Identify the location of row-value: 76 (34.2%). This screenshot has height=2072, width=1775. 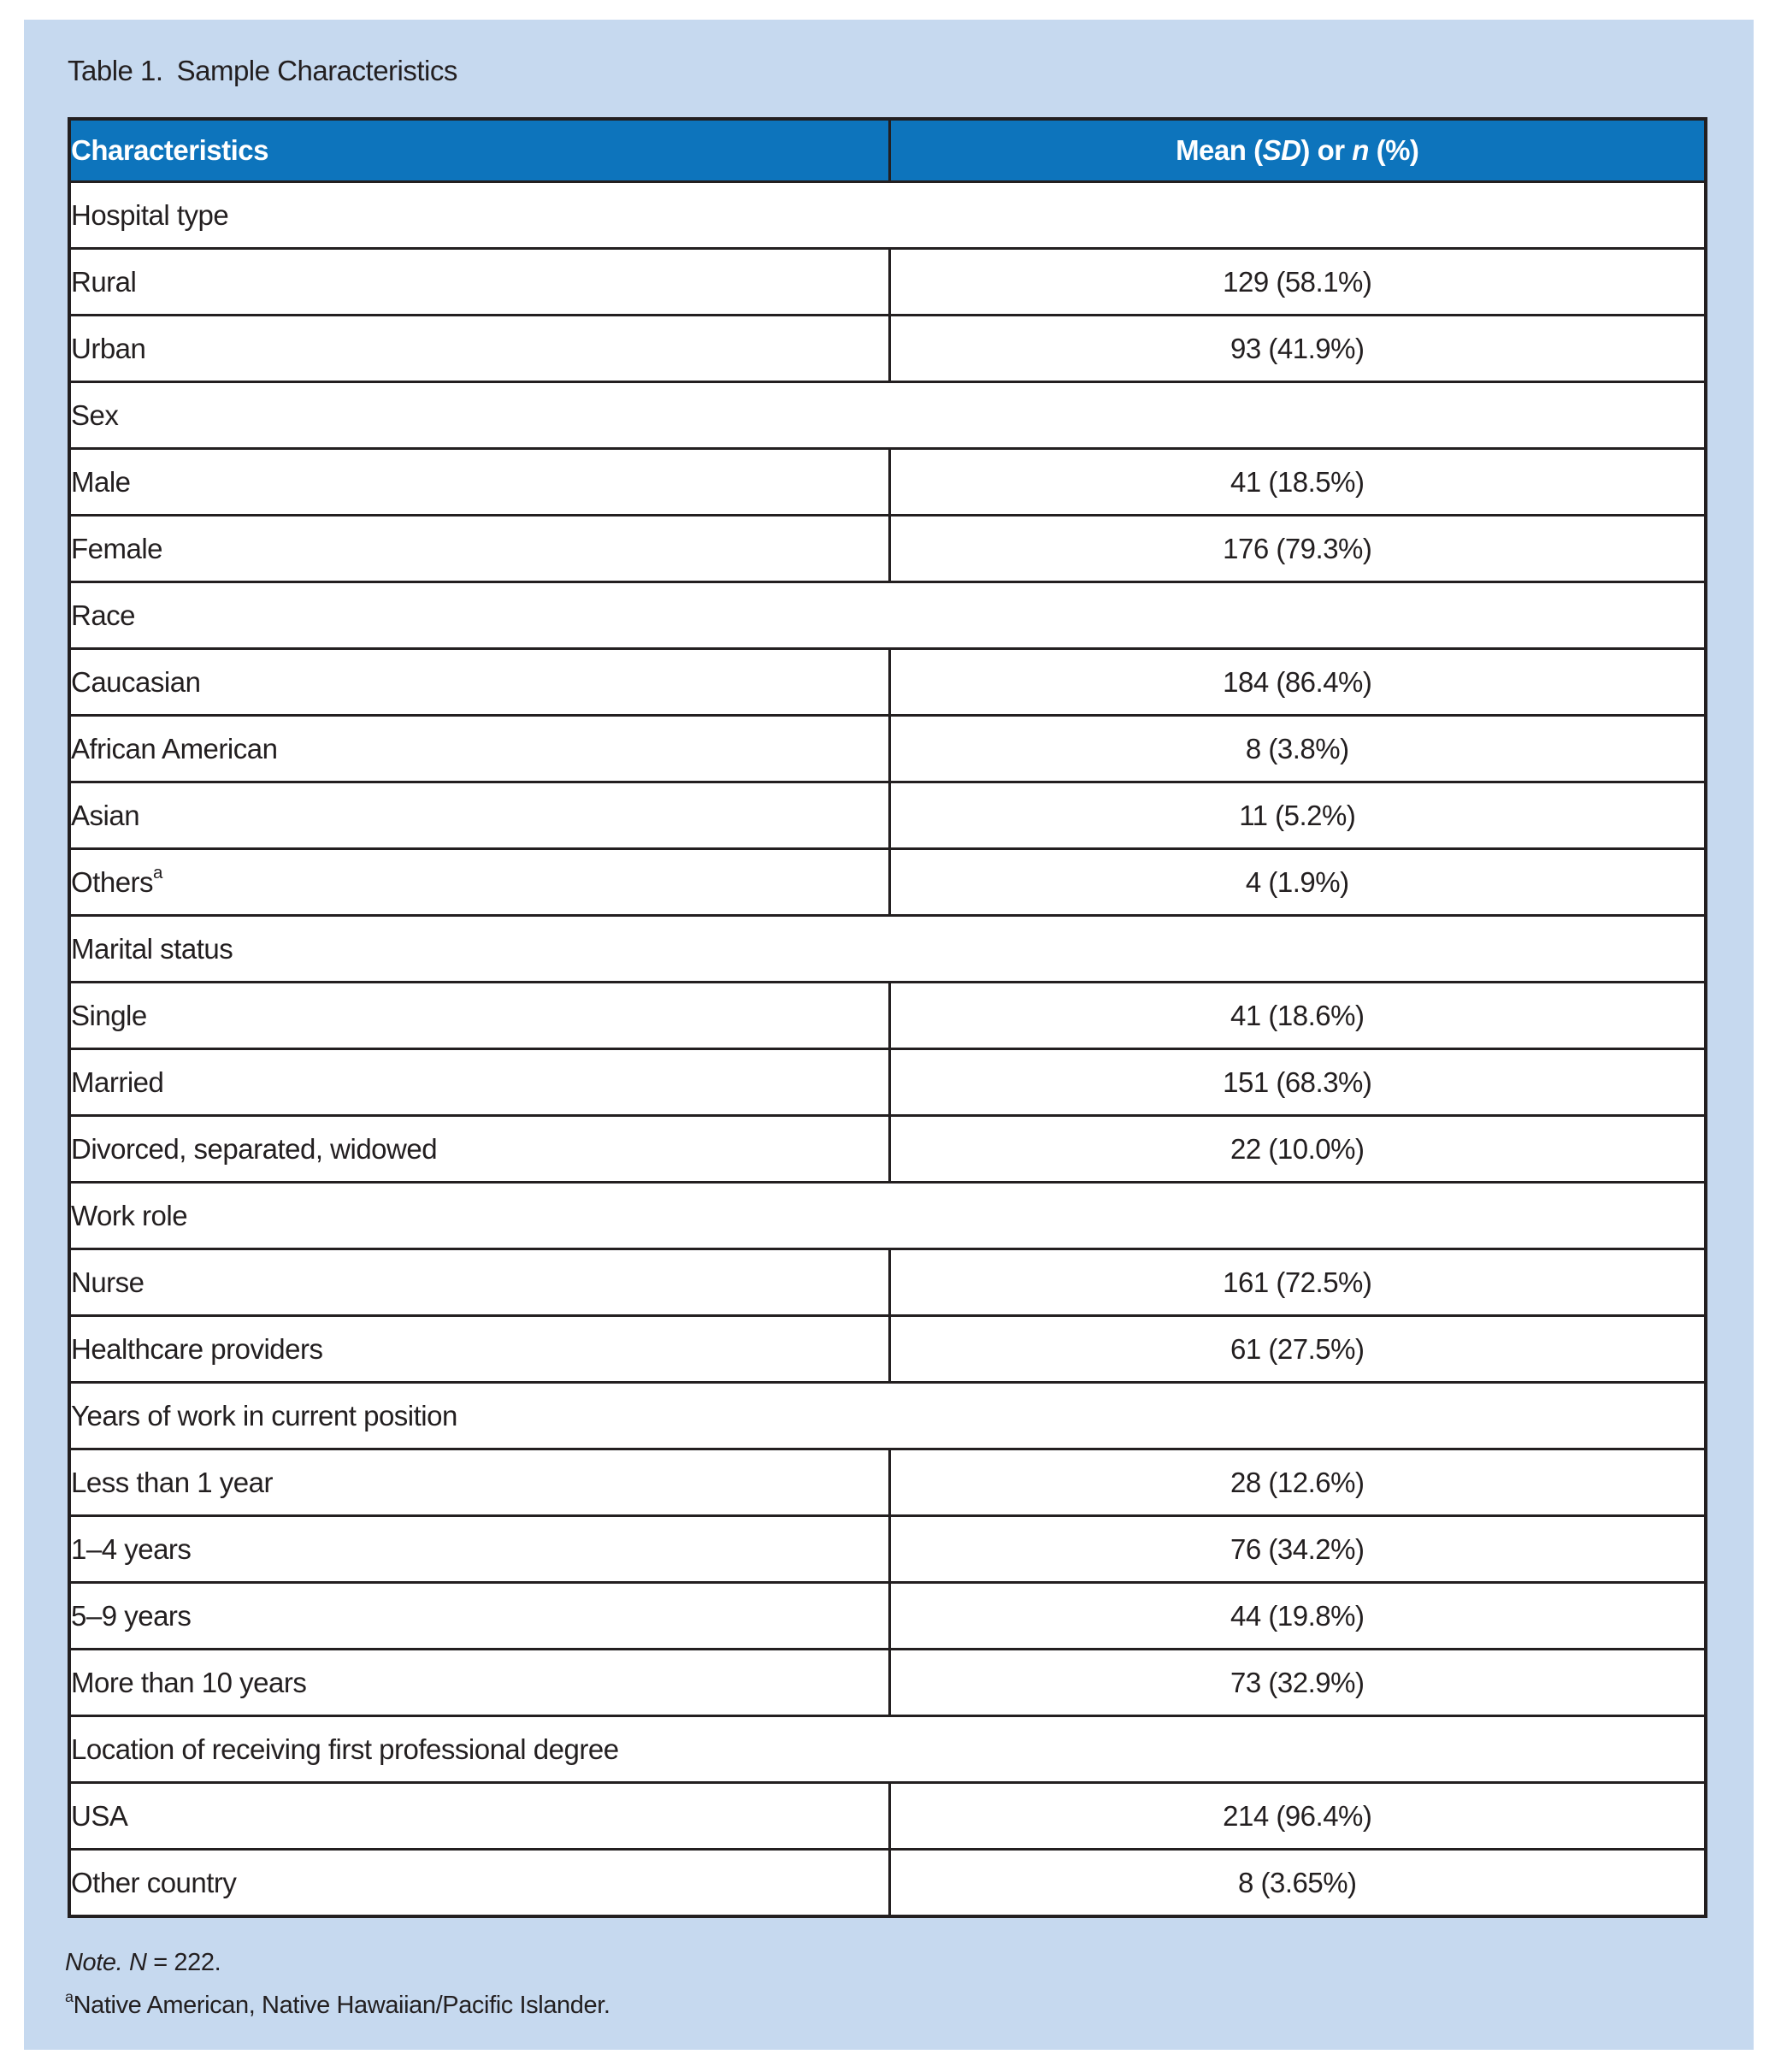
(1297, 1549).